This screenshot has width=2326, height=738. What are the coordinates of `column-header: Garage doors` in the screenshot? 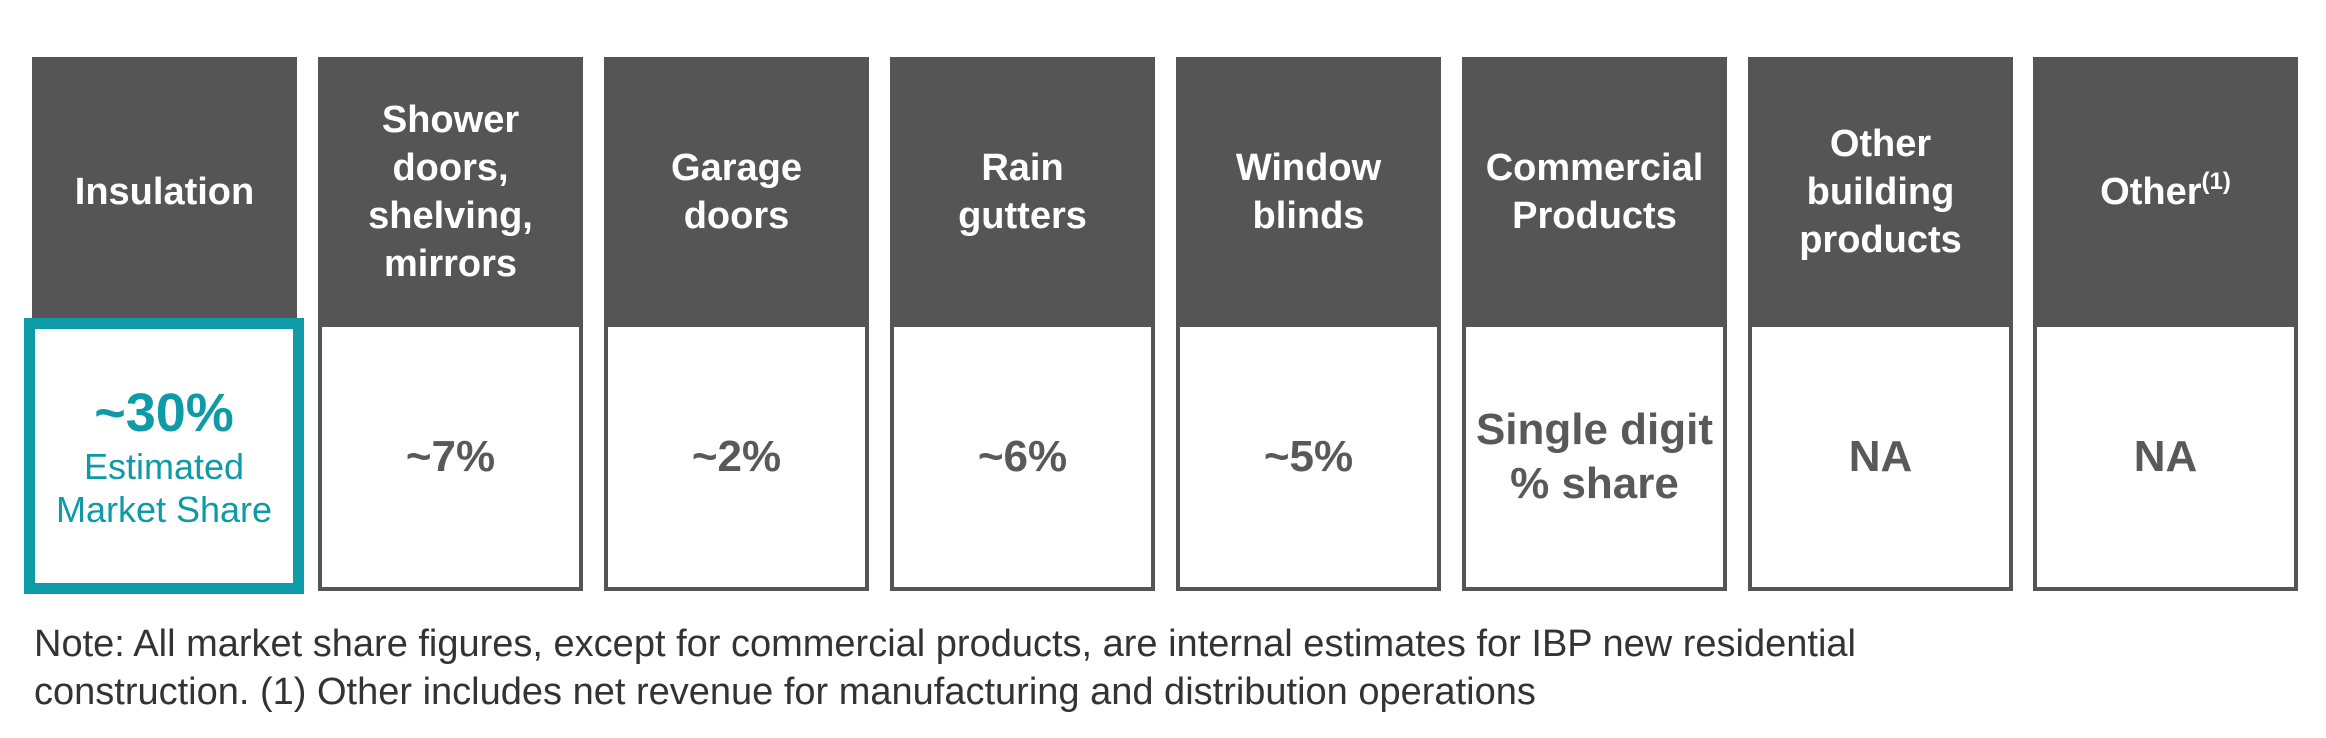 It's located at (736, 192).